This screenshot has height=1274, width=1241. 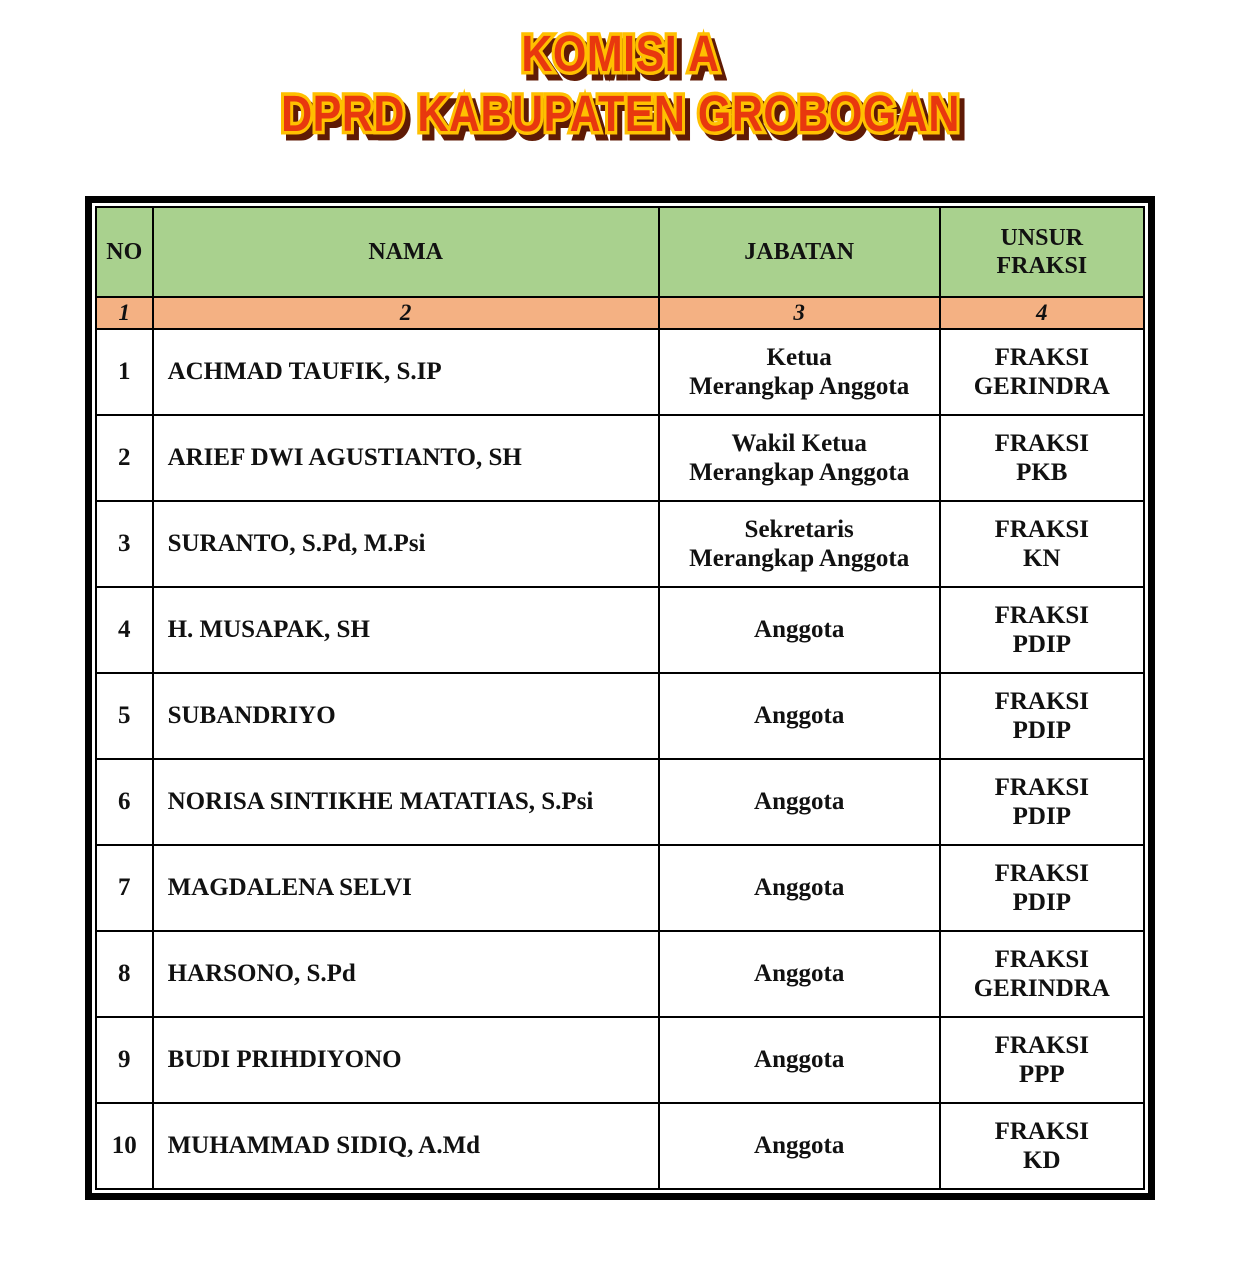 I want to click on title-outline-layer: KOMISI A, so click(x=620, y=55).